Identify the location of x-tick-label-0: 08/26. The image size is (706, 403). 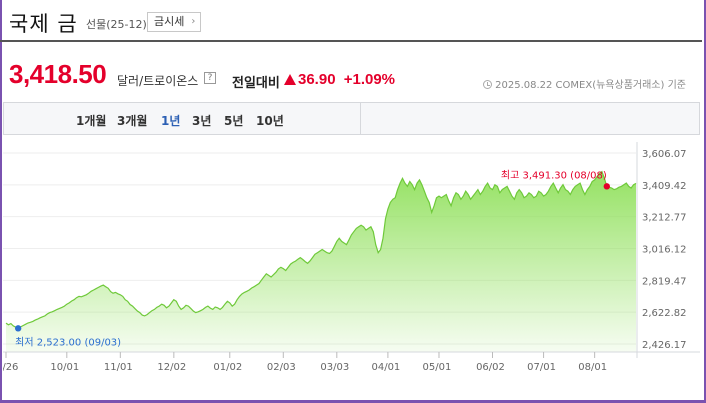
(10, 367).